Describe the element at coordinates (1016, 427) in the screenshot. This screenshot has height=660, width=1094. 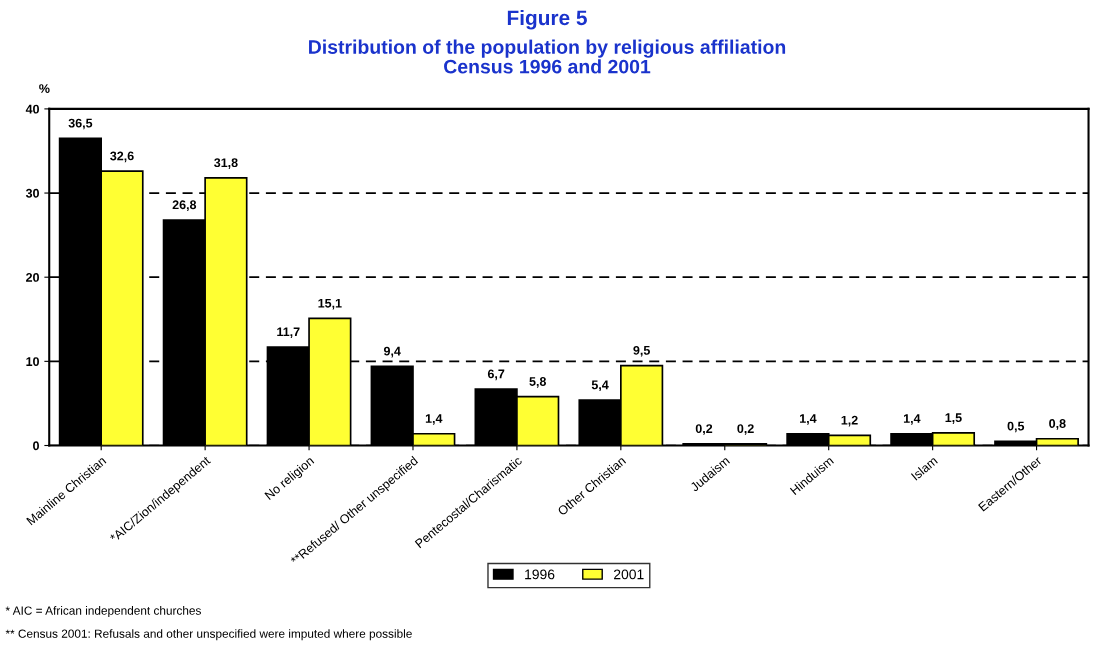
I see `data-label: 0,5` at that location.